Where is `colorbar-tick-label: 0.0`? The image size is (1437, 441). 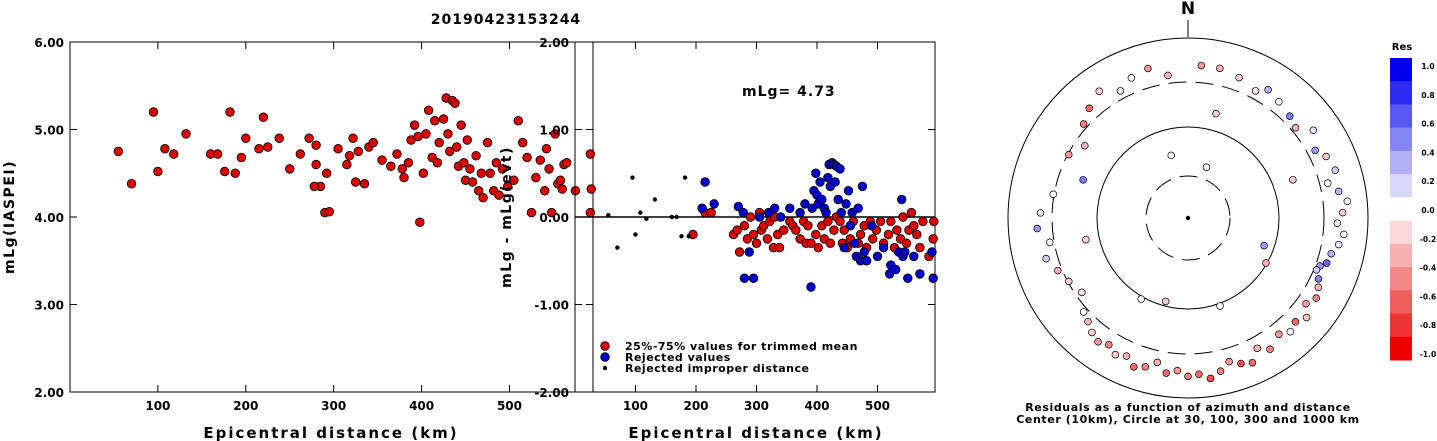
colorbar-tick-label: 0.0 is located at coordinates (1427, 210).